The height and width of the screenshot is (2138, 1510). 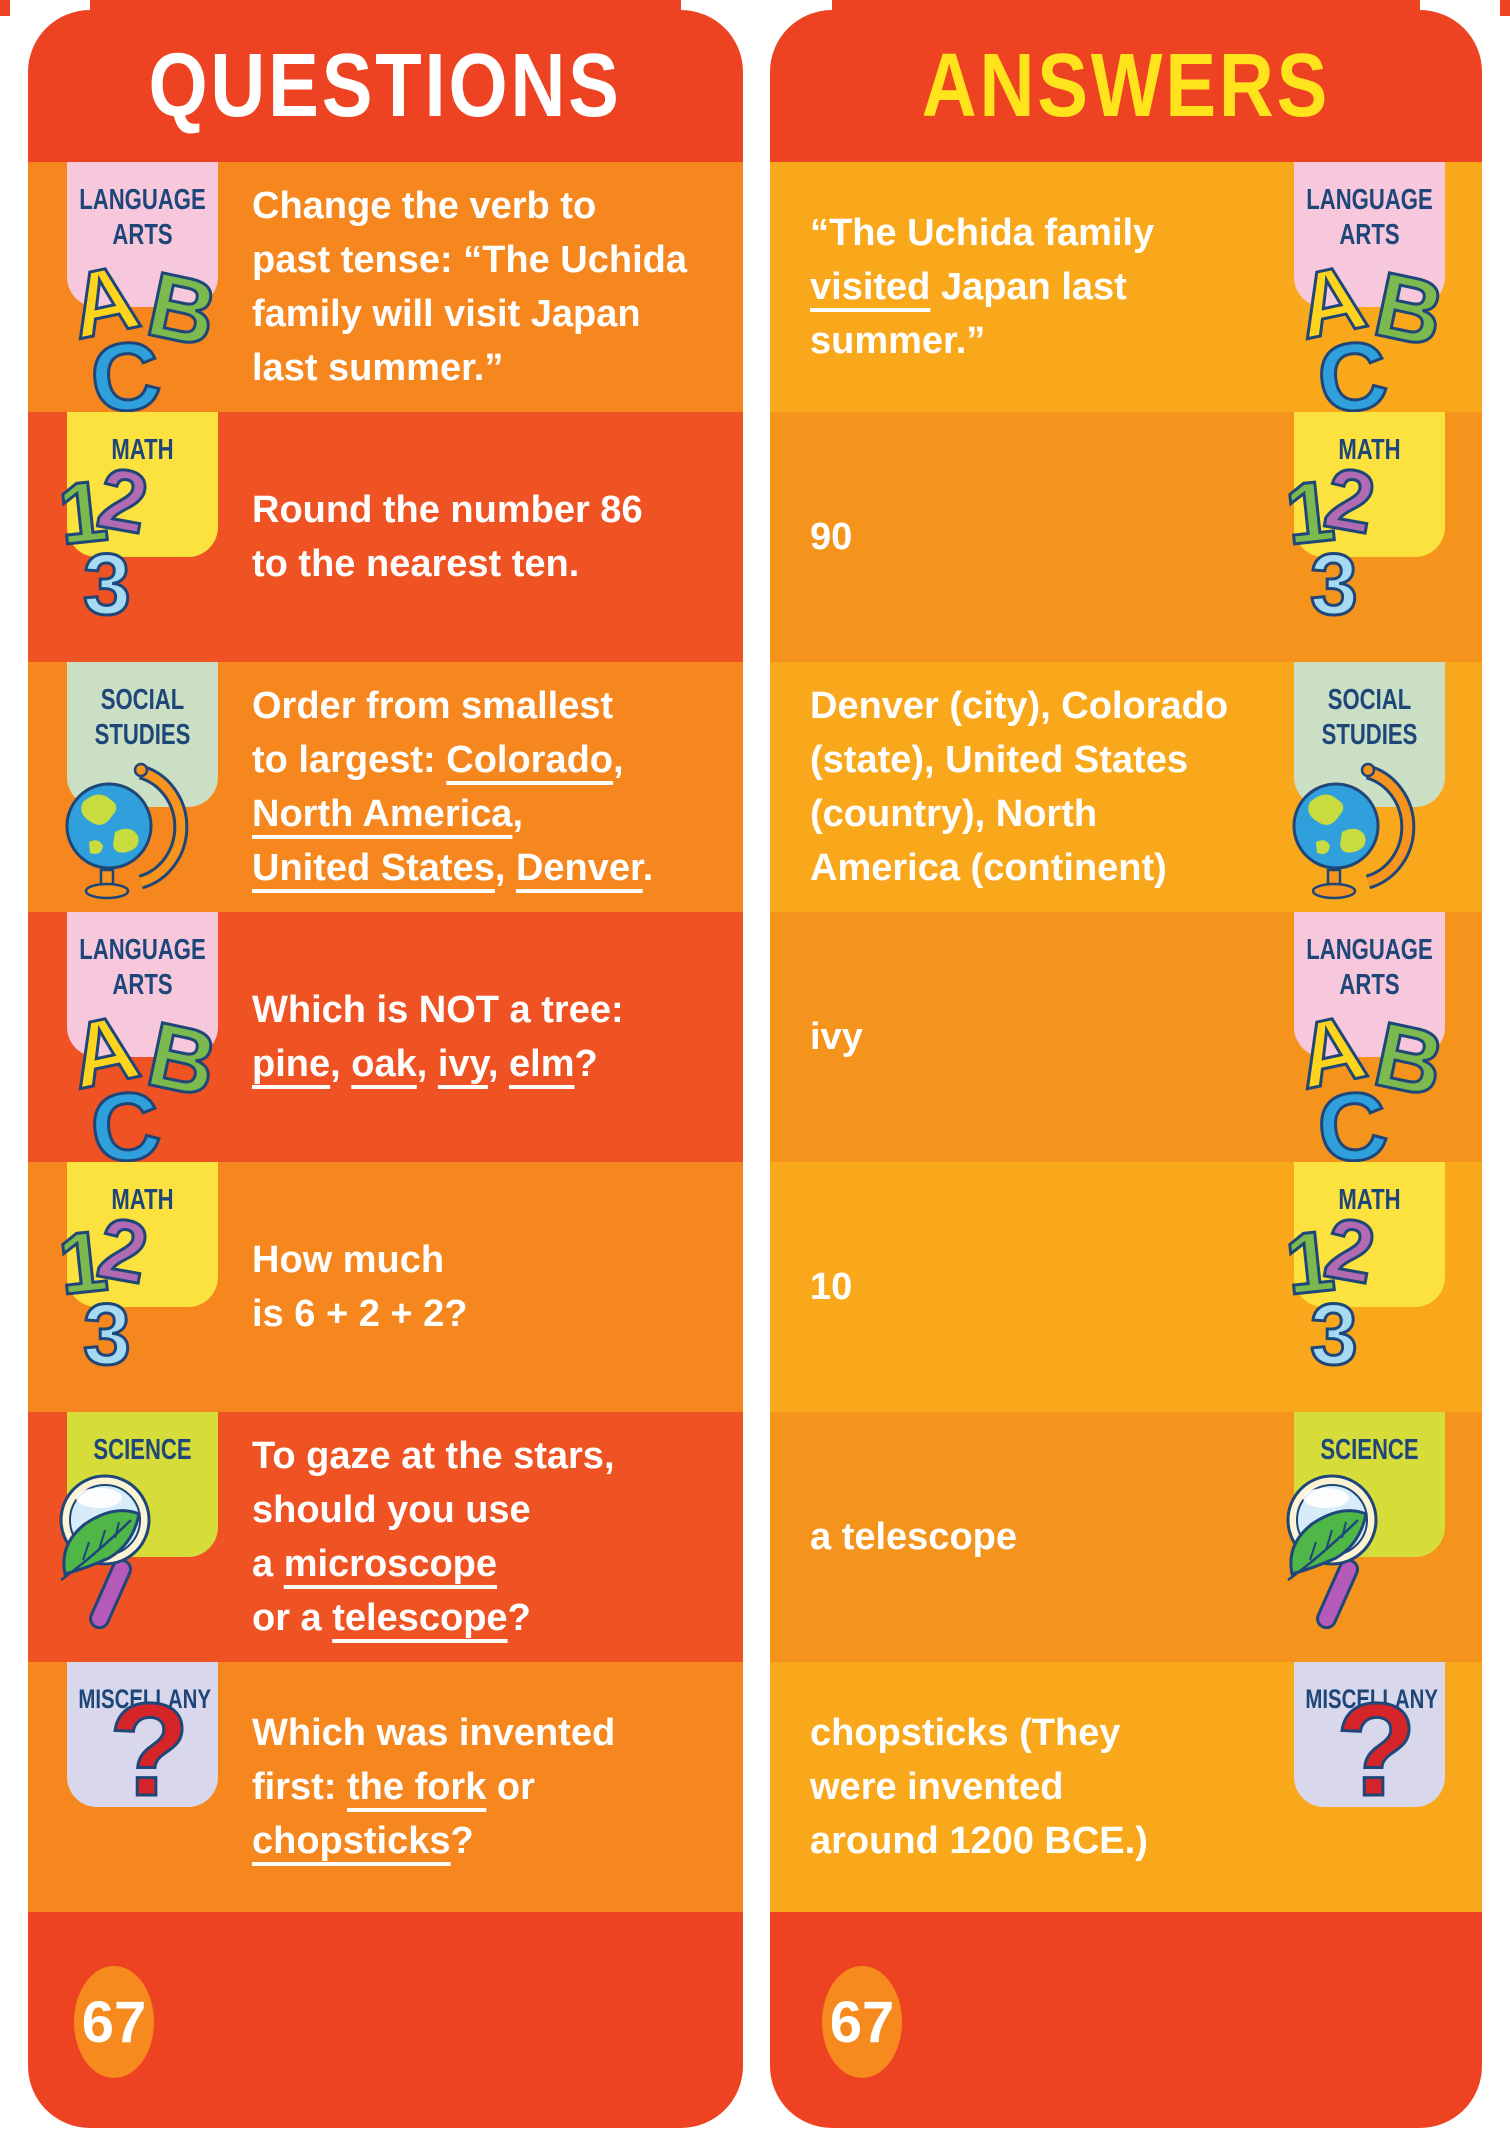 What do you see at coordinates (385, 2020) in the screenshot?
I see `questions-footer: 67` at bounding box center [385, 2020].